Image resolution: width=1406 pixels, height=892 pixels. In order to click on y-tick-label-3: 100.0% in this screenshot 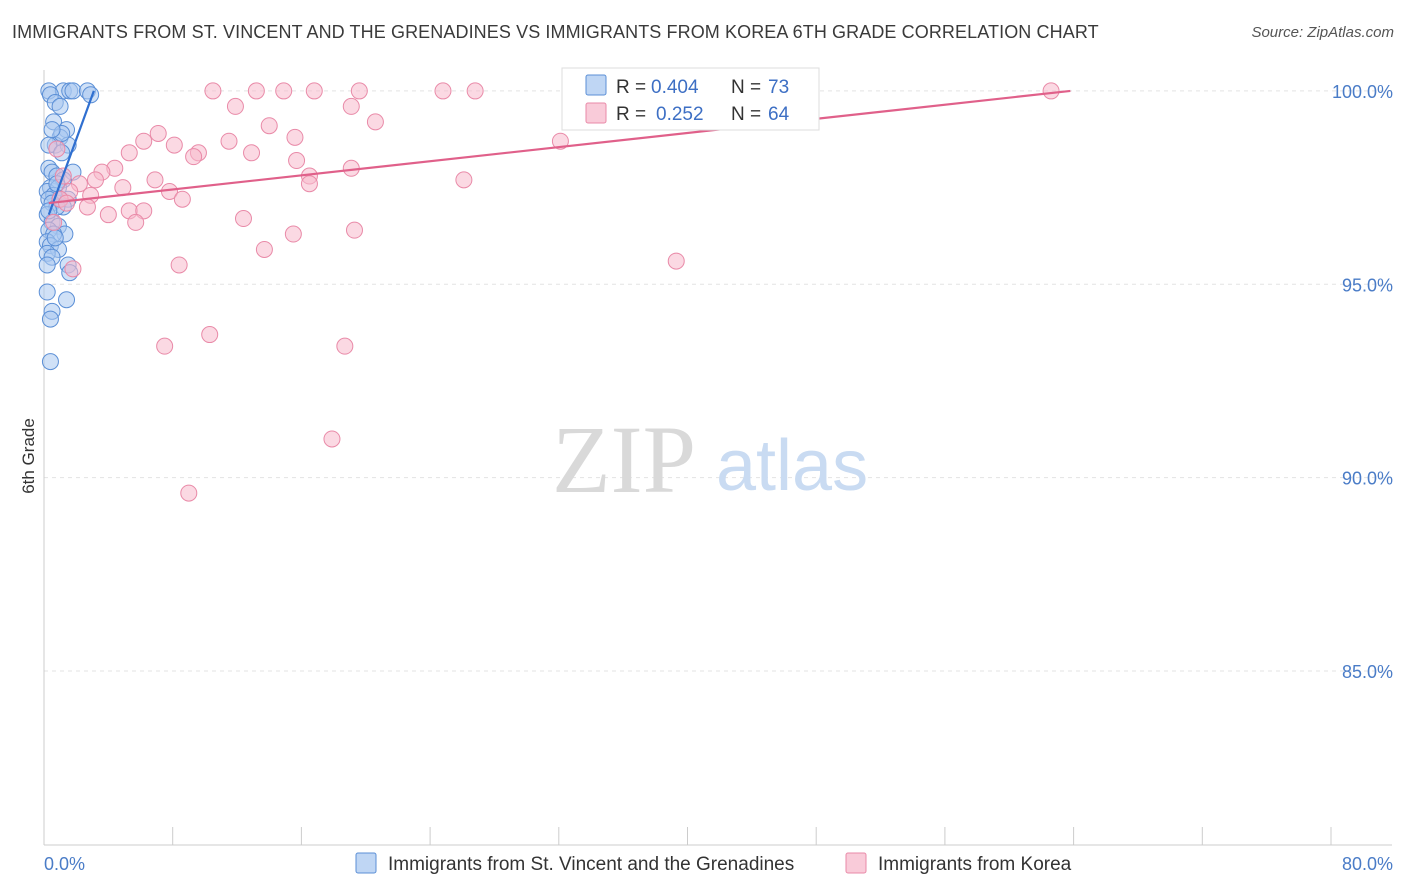, I will do `click(1362, 92)`.